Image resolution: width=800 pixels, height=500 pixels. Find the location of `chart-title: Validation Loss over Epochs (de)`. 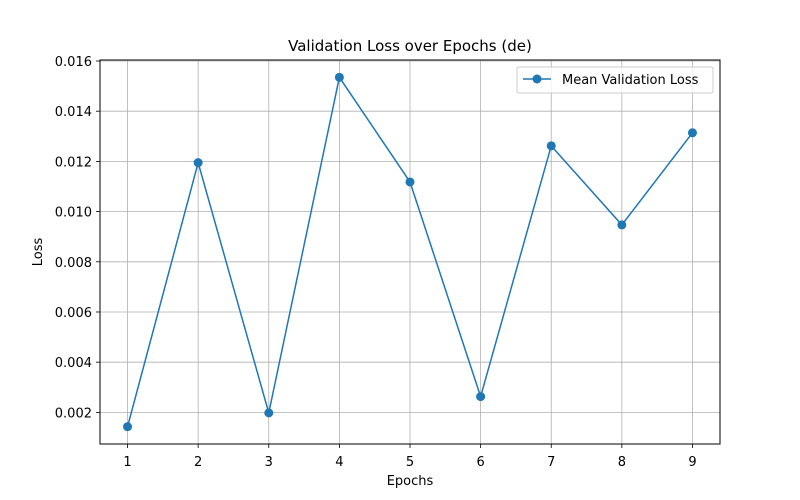

chart-title: Validation Loss over Epochs (de) is located at coordinates (410, 46).